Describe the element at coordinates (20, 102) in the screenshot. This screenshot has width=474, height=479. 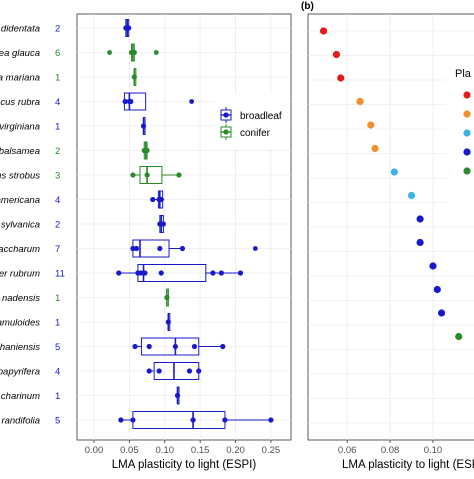
I see `species-label: cus rubra` at that location.